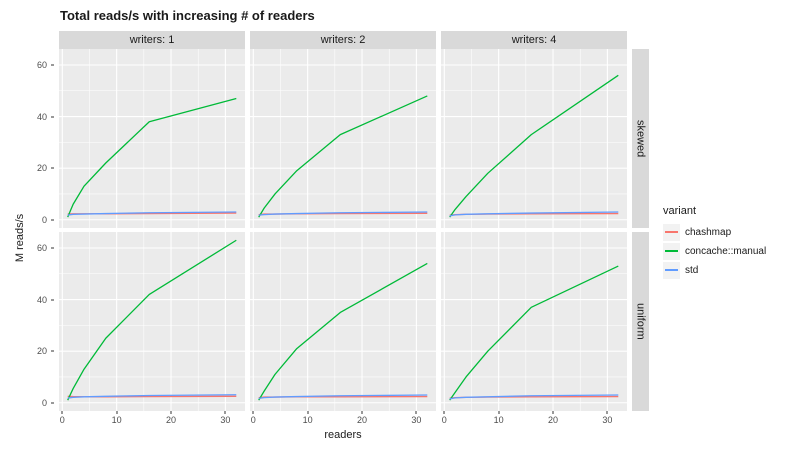  What do you see at coordinates (640, 40) in the screenshot?
I see `strip-corner-right` at bounding box center [640, 40].